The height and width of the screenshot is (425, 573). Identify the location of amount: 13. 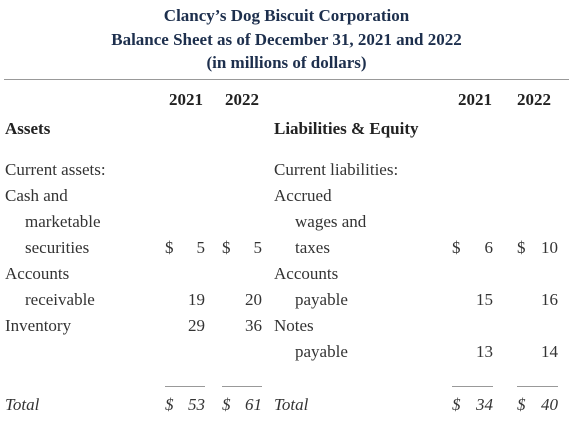
(484, 351).